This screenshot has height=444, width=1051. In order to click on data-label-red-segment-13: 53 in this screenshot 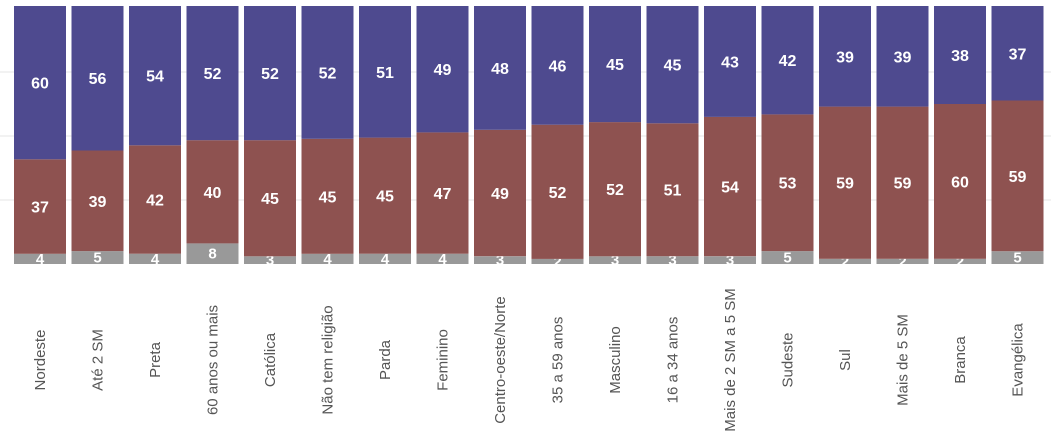, I will do `click(788, 184)`.